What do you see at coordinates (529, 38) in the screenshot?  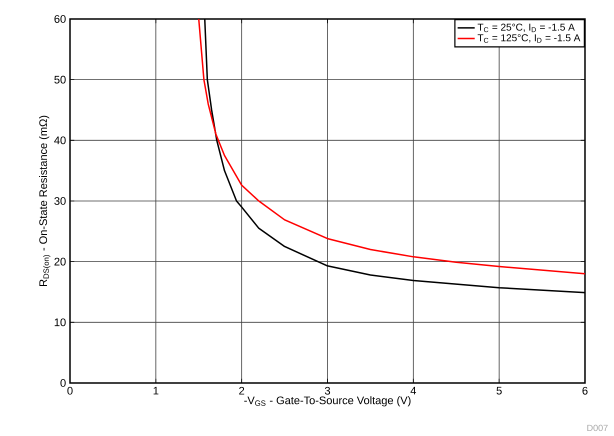 I see `legend-label: T$_{C}$ = 125°C, I$_{D}$ = -1.5 A` at bounding box center [529, 38].